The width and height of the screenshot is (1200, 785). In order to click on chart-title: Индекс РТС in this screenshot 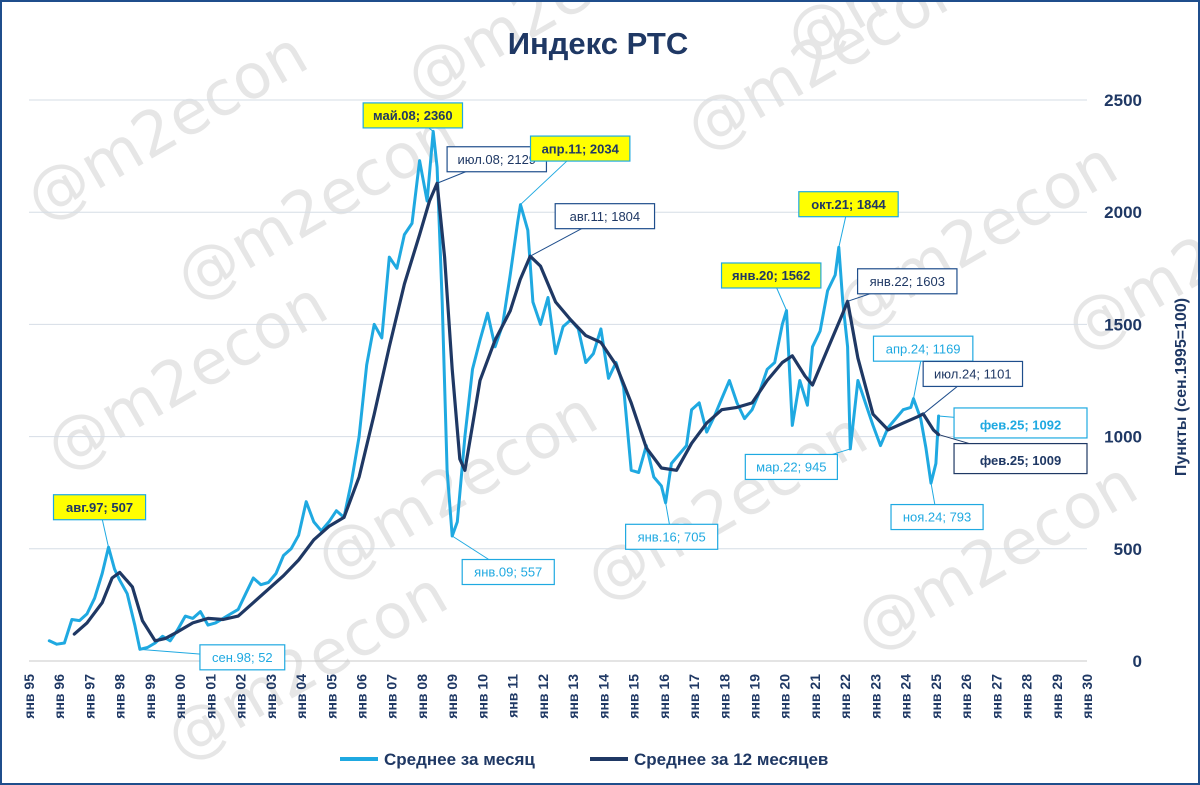, I will do `click(598, 43)`.